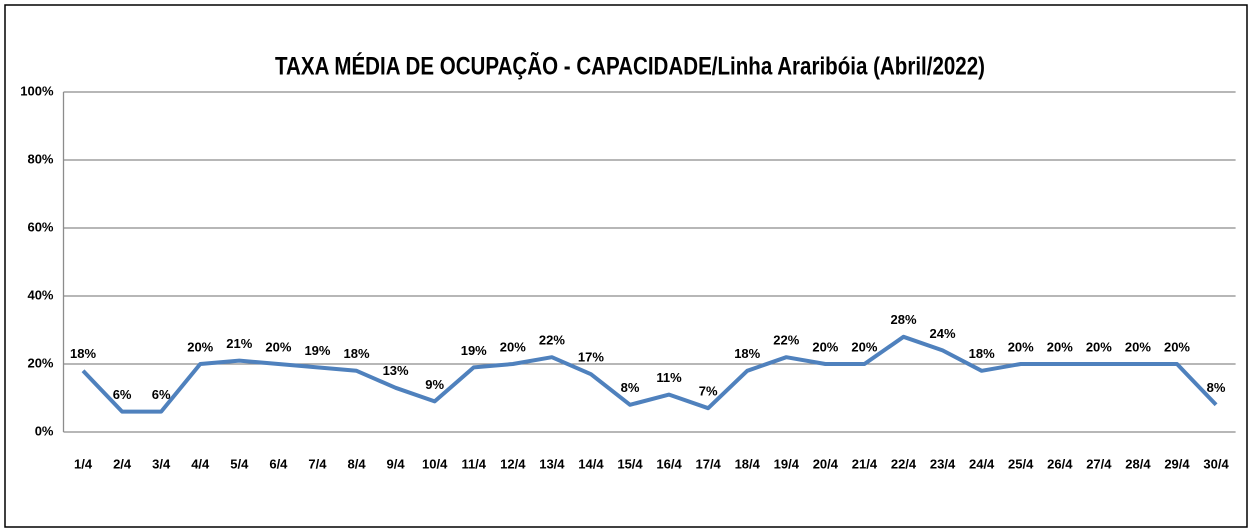  I want to click on line-series, so click(649, 374).